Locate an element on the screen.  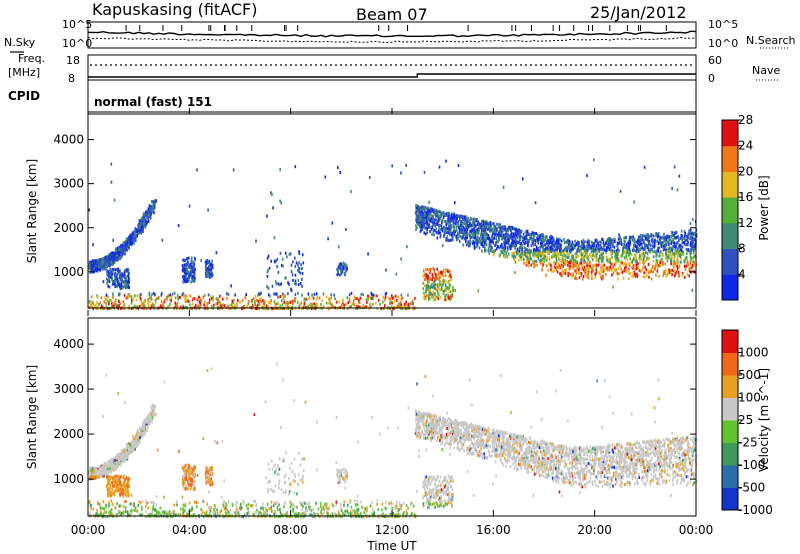
noise-spikes is located at coordinates (396, 28).